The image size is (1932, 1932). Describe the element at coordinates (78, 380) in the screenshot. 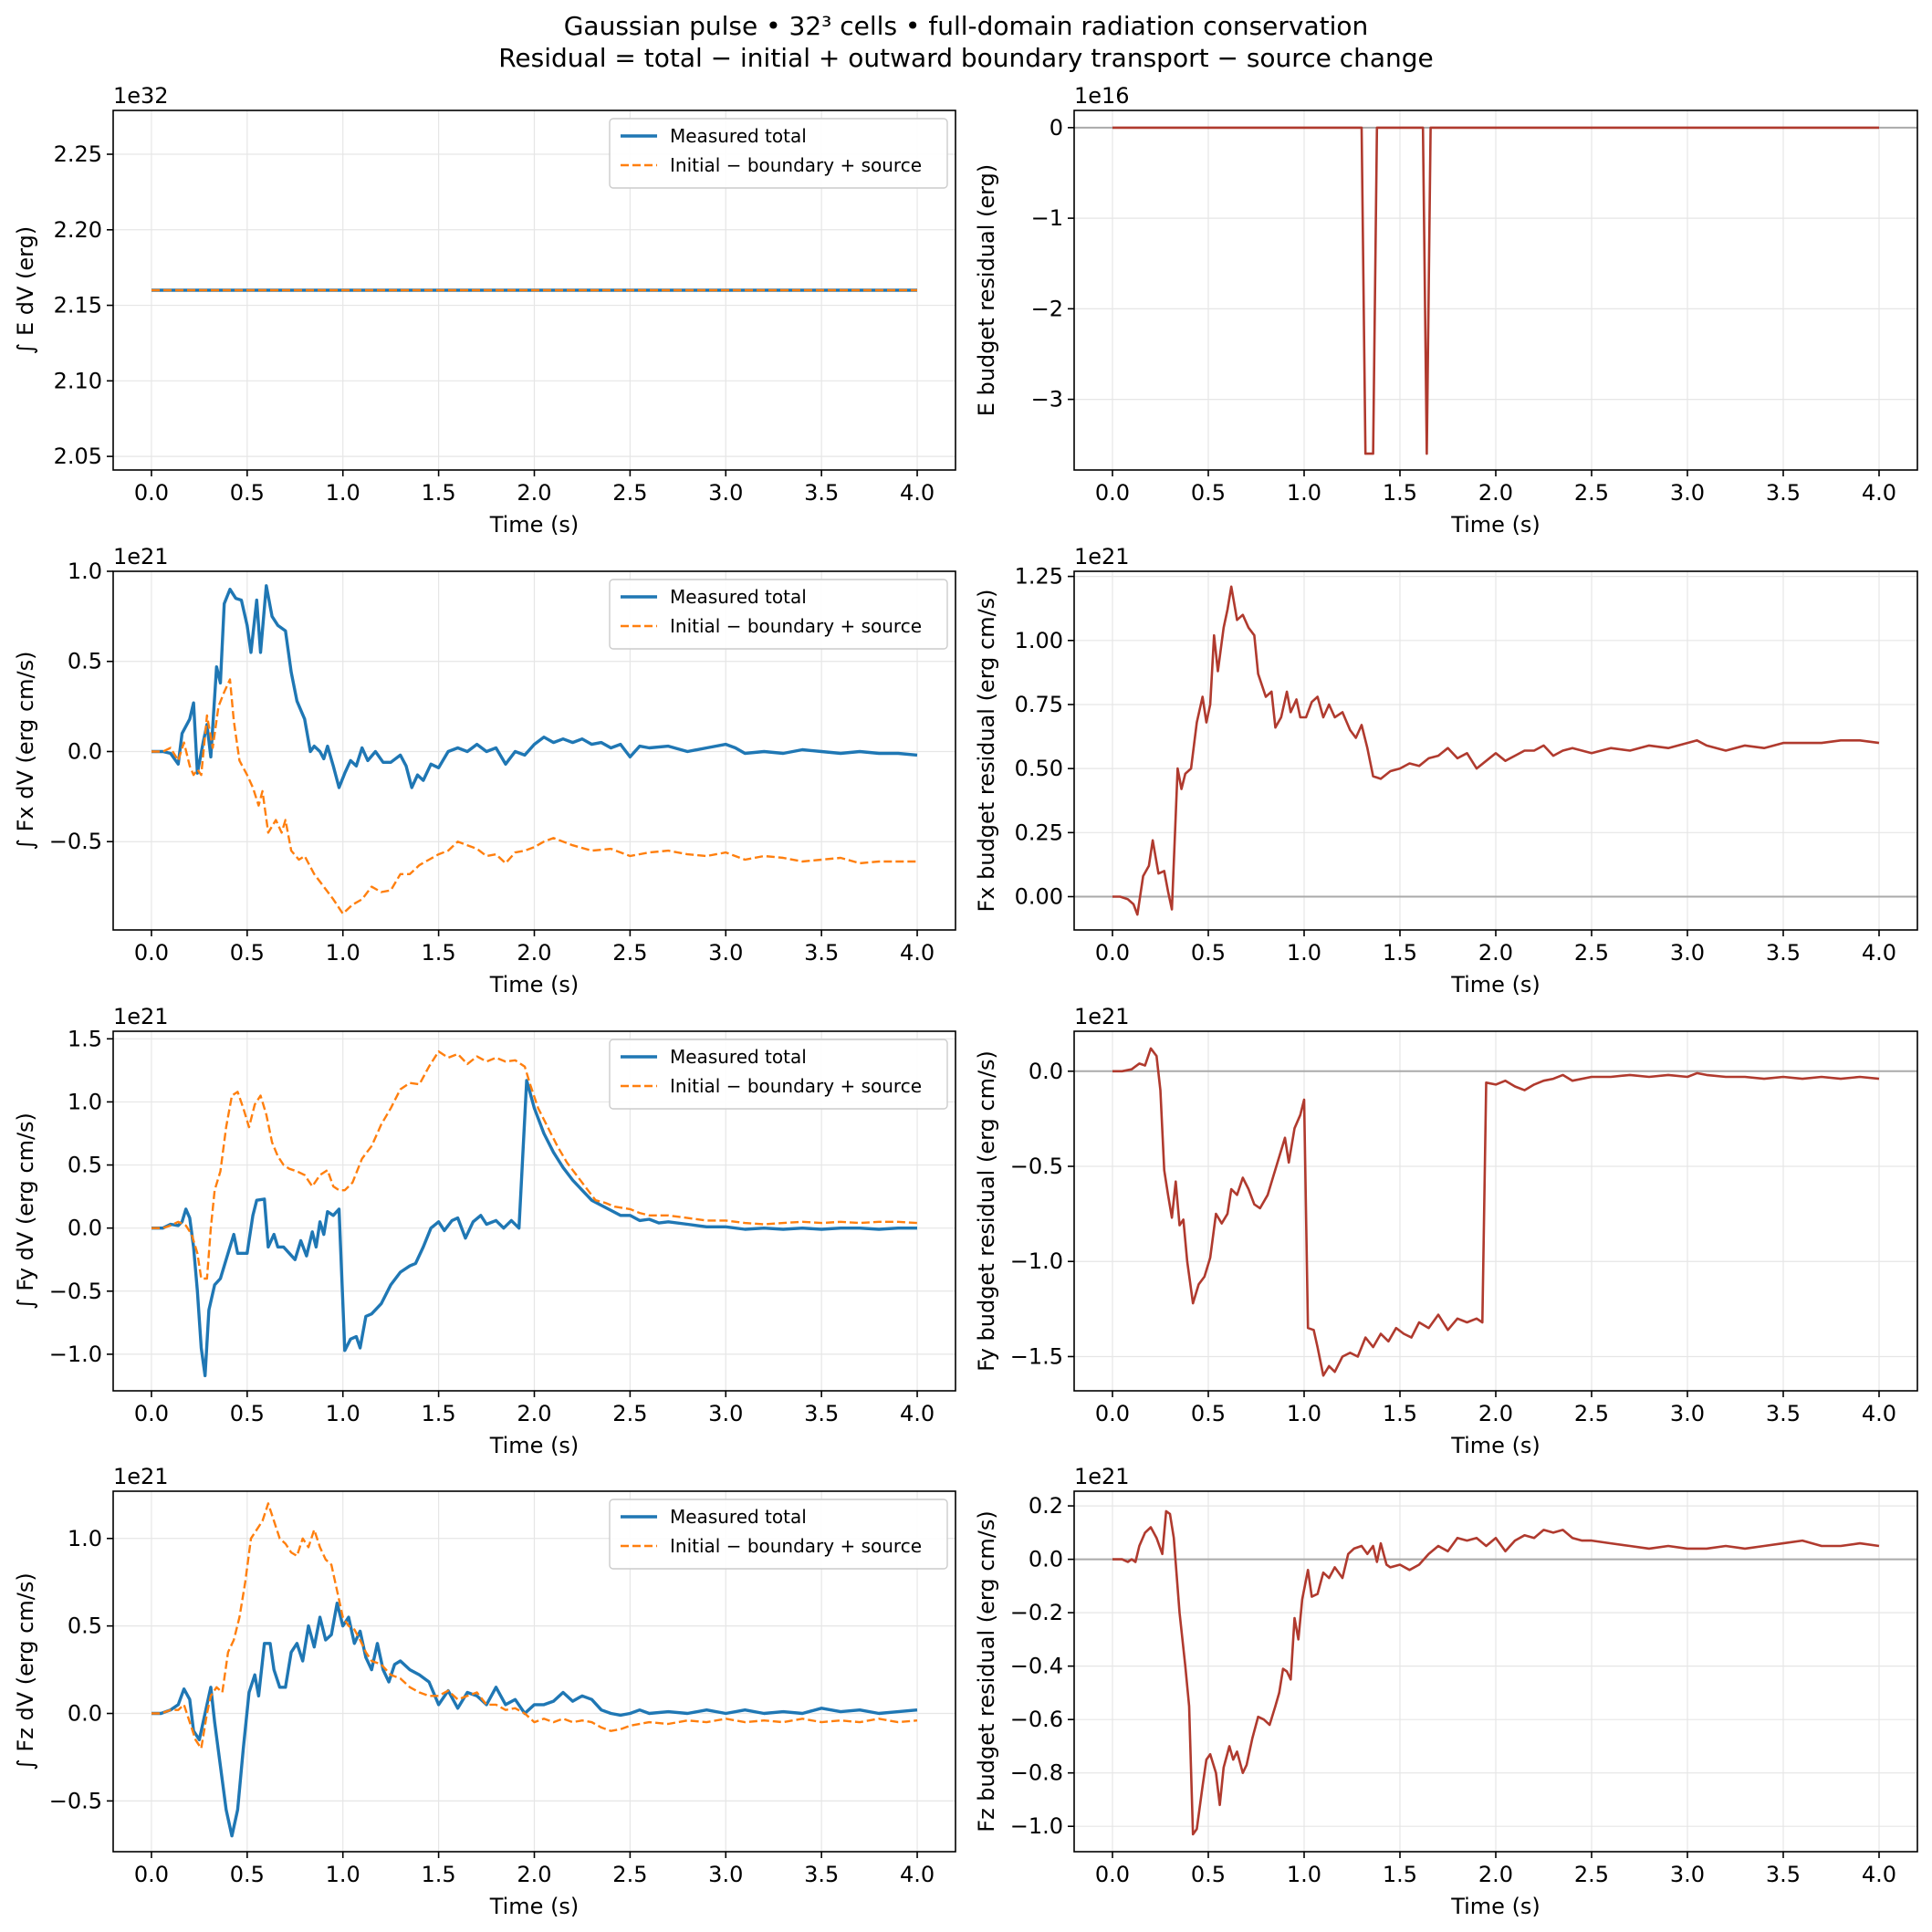

I see `y-tick-label: 2.10` at that location.